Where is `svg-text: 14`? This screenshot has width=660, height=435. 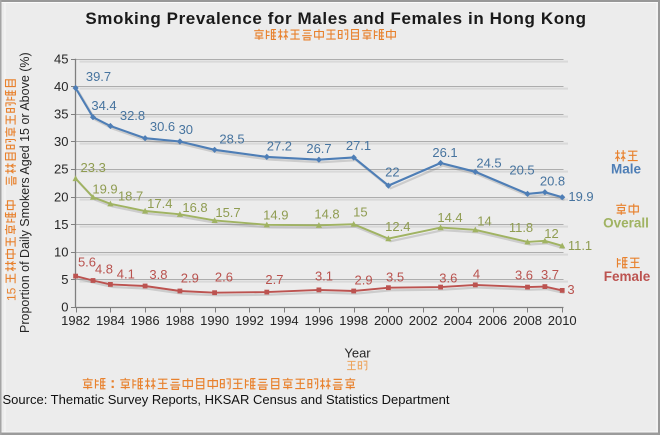 svg-text: 14 is located at coordinates (484, 221).